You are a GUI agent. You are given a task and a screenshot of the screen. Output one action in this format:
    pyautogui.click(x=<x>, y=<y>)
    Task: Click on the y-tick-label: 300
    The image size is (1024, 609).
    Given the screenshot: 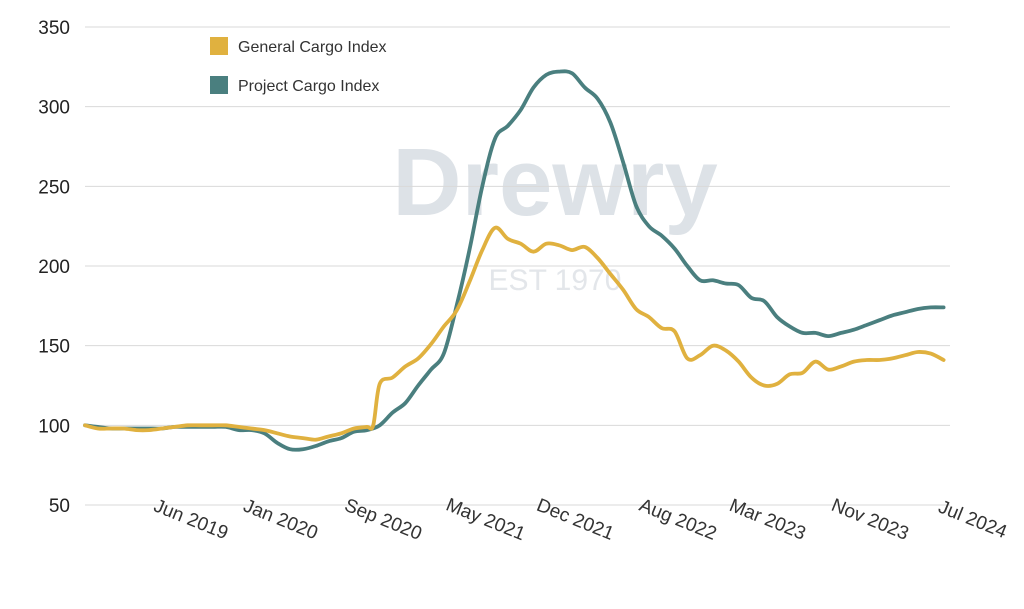 What is the action you would take?
    pyautogui.click(x=54, y=108)
    